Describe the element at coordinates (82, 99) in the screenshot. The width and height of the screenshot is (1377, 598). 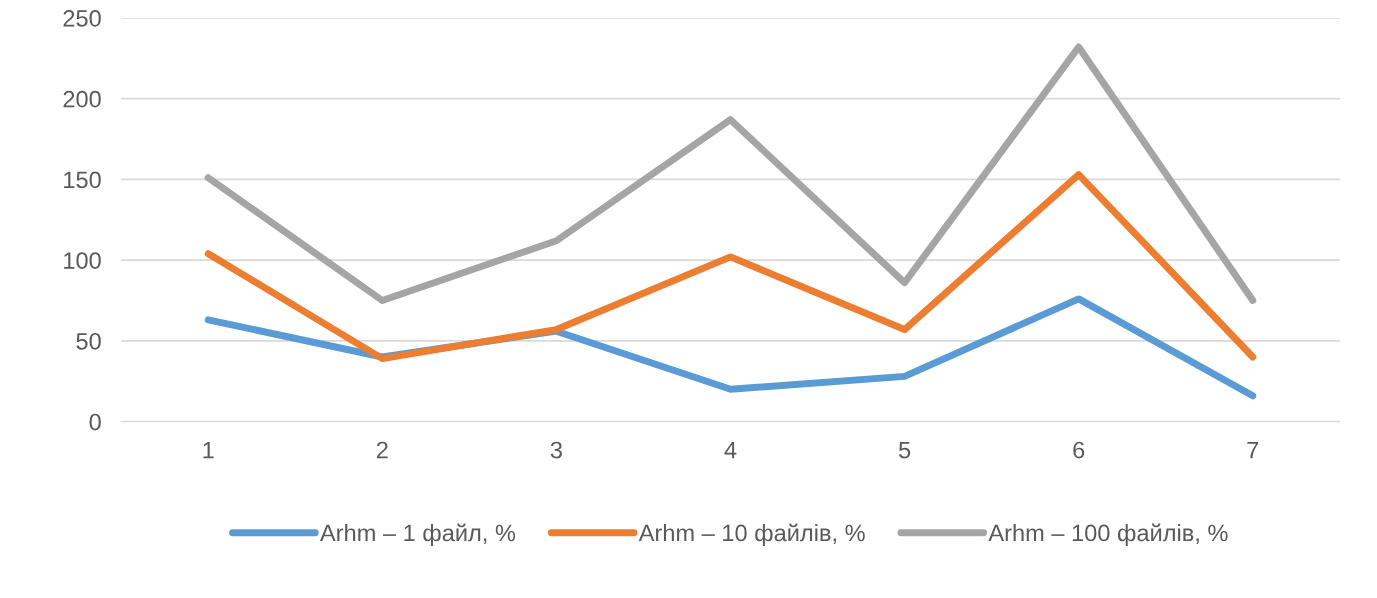
I see `y-tick-label: 200` at that location.